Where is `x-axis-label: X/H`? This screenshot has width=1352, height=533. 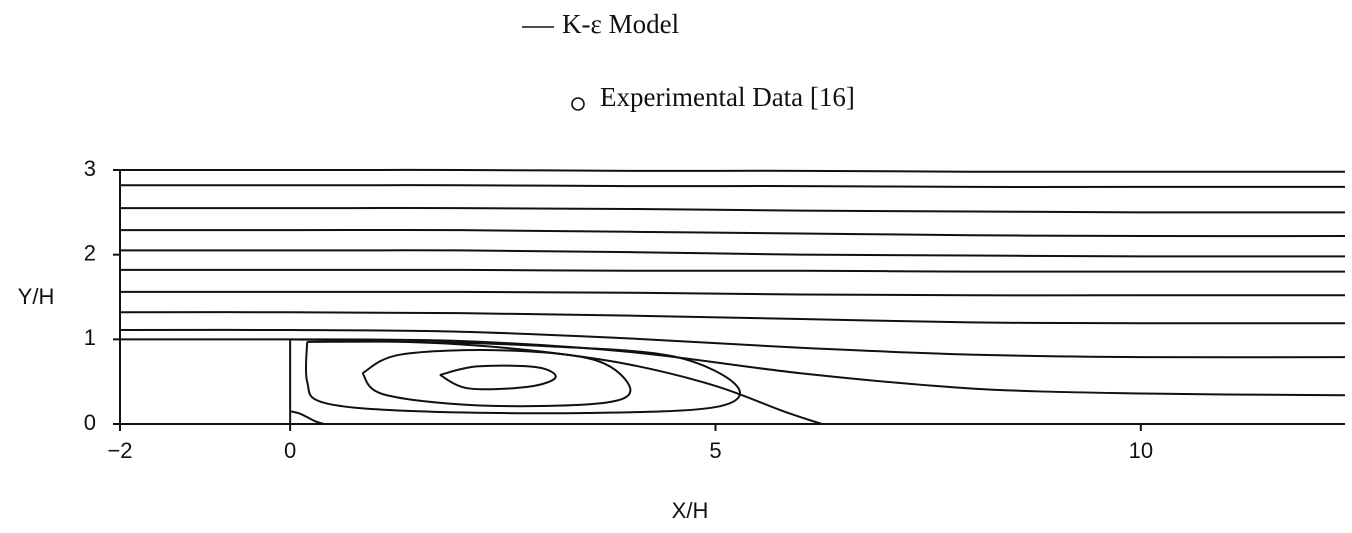 x-axis-label: X/H is located at coordinates (690, 510).